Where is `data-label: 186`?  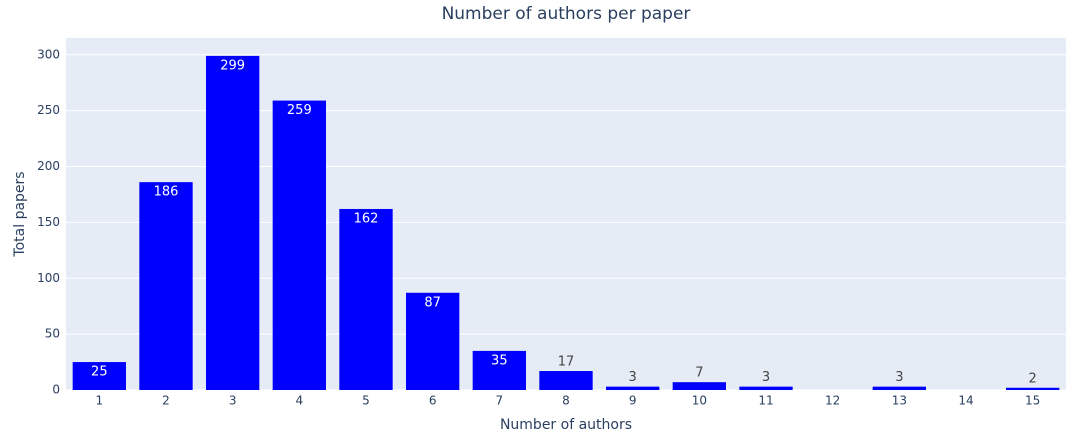 data-label: 186 is located at coordinates (166, 192).